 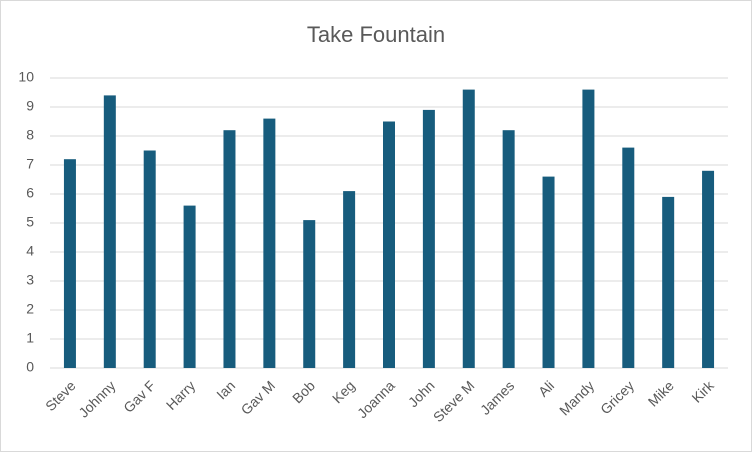 What do you see at coordinates (30, 193) in the screenshot?
I see `y-tick-label: 6` at bounding box center [30, 193].